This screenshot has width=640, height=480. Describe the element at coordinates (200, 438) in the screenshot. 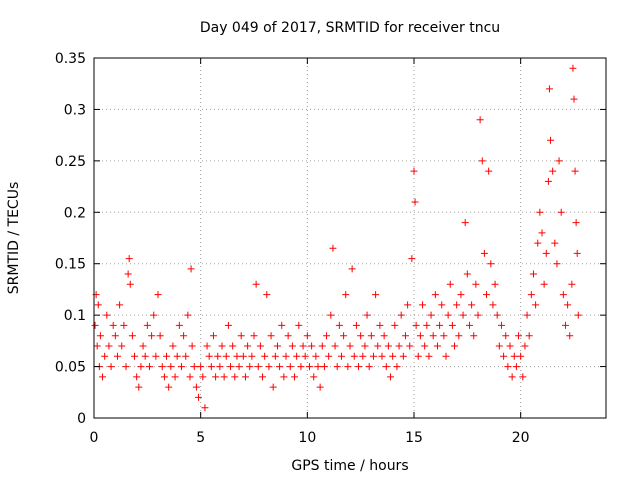

I see `x-tick-label: 5` at that location.